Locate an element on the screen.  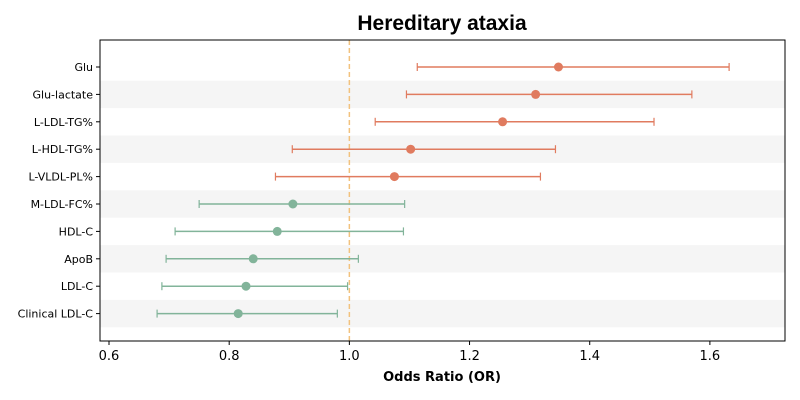
y-tick-label: L-LDL-TG% is located at coordinates (63, 122).